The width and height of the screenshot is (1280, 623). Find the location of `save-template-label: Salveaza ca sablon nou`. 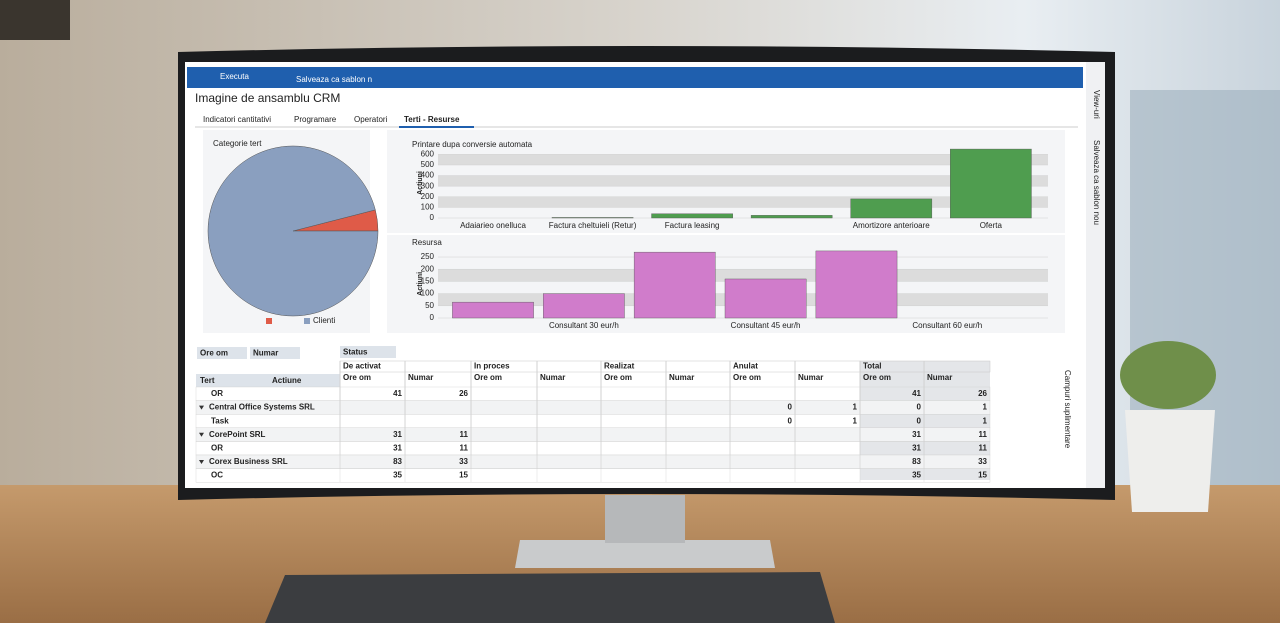

save-template-label: Salveaza ca sablon nou is located at coordinates (1096, 182).